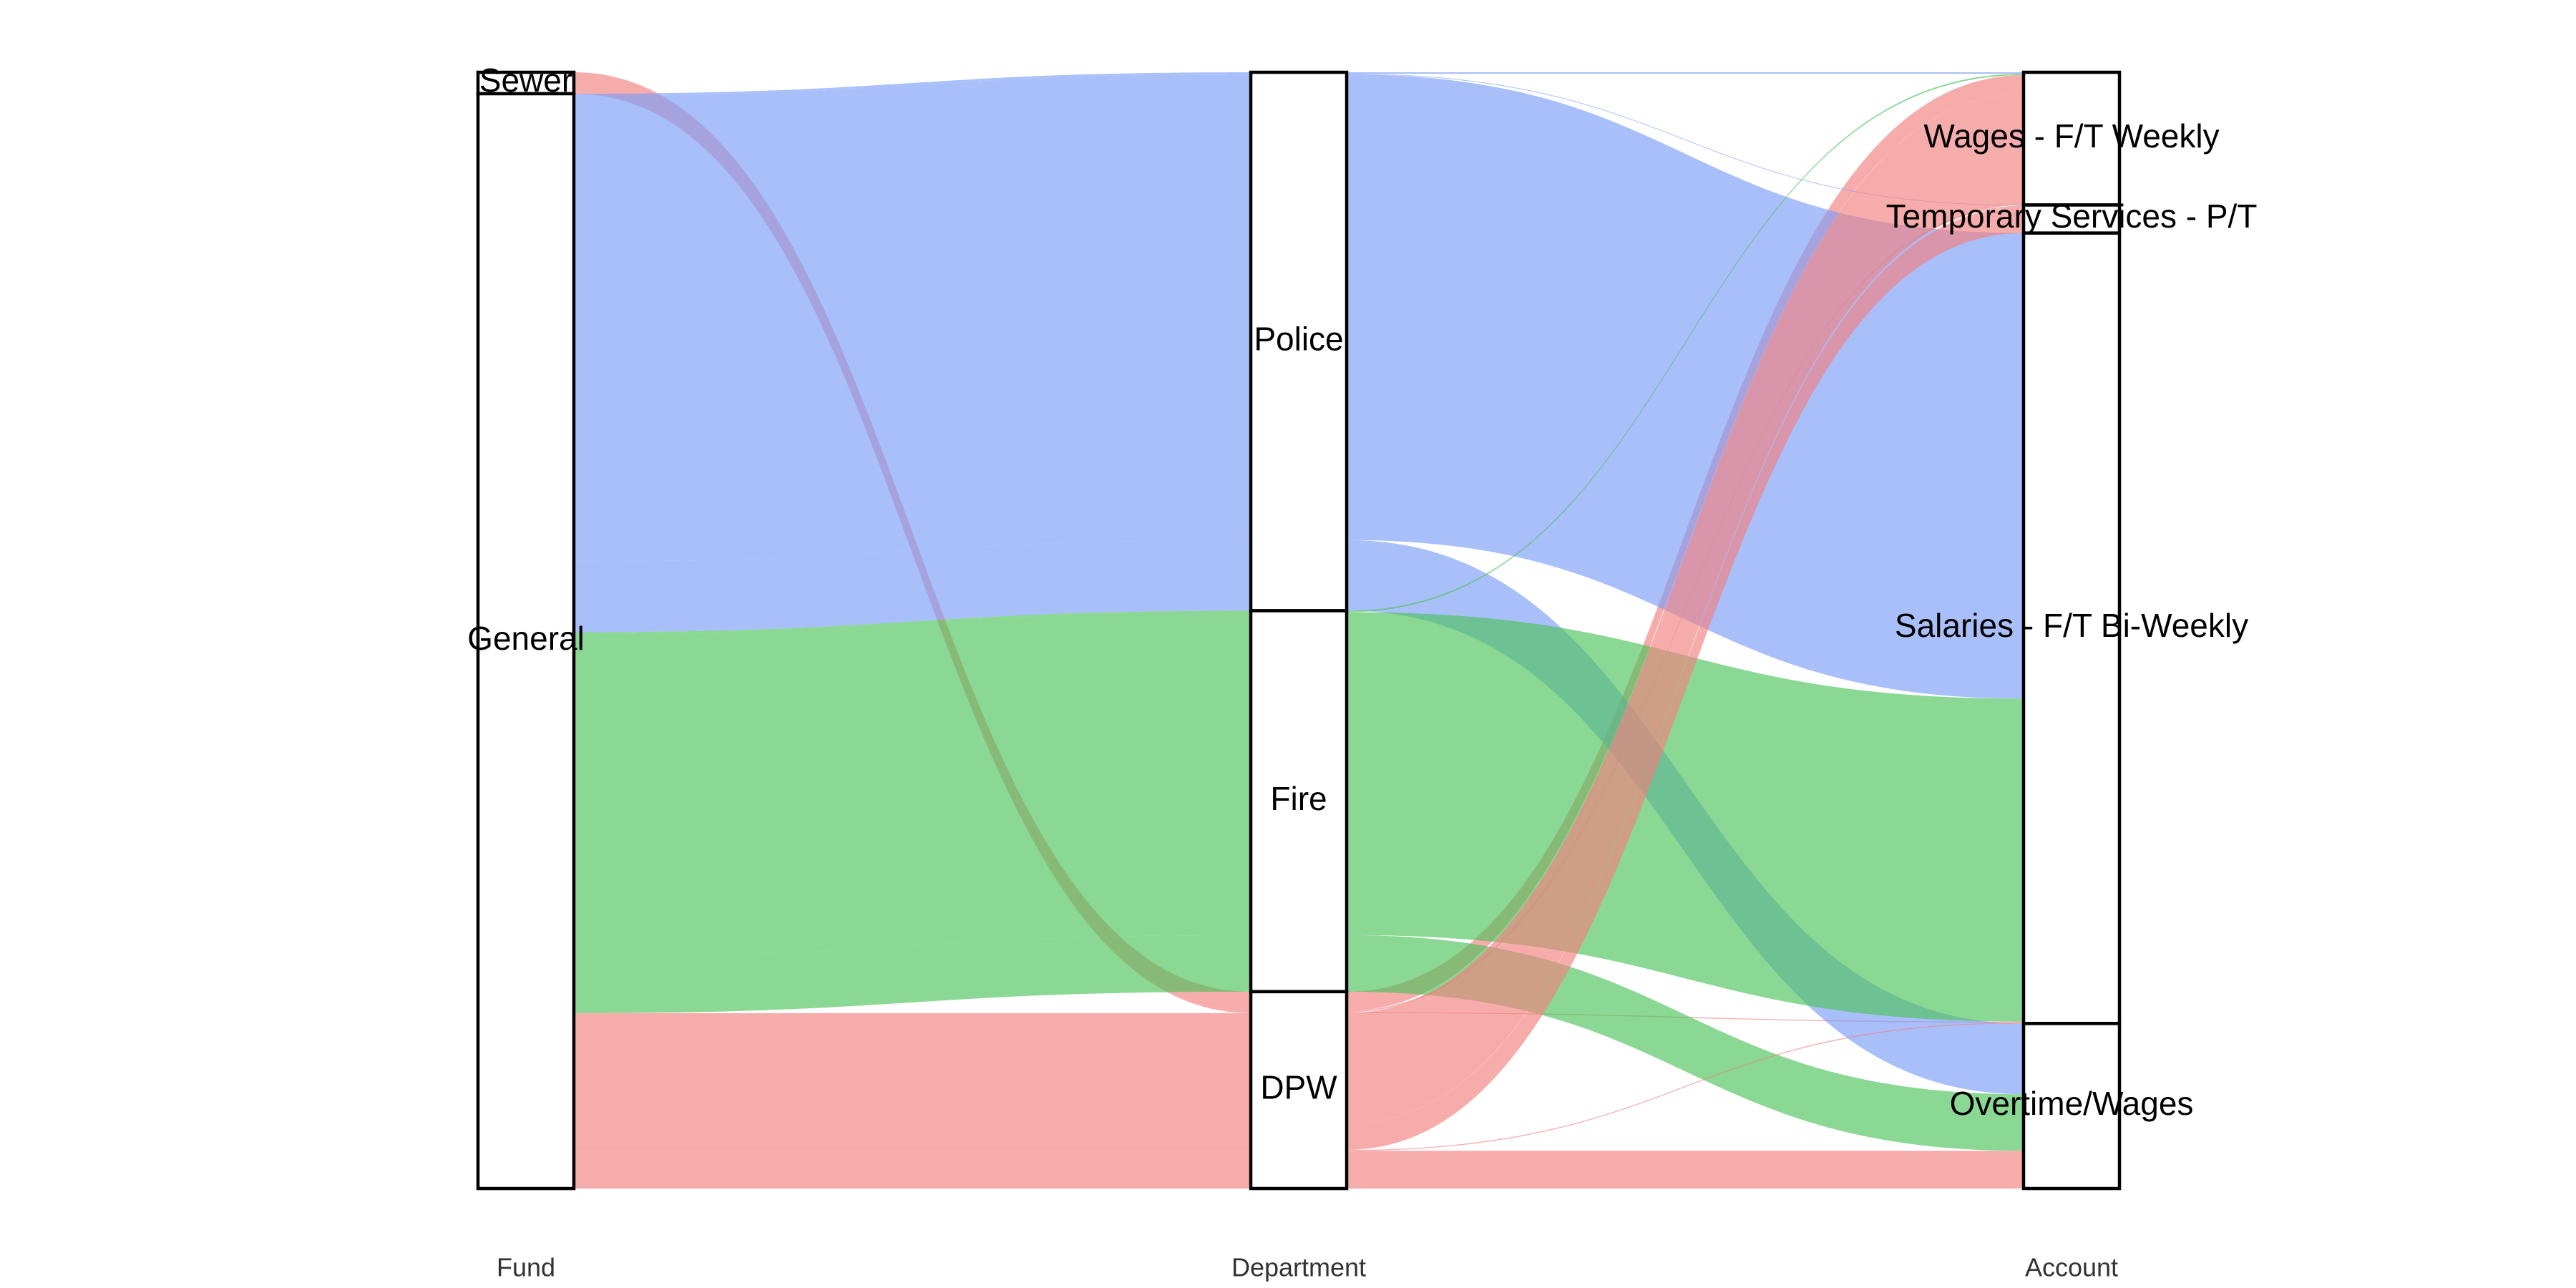 This screenshot has height=1288, width=2576. Describe the element at coordinates (2072, 216) in the screenshot. I see `stratum-label-temporary-services-p-t: Temporary Services - P/T` at that location.